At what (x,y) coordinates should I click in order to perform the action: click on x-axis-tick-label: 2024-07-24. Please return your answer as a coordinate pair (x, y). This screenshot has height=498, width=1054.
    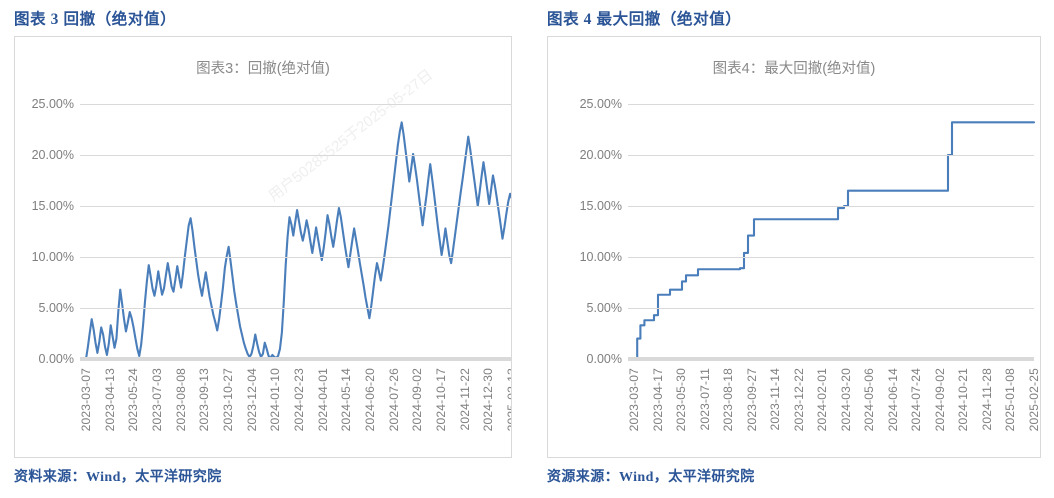
    Looking at the image, I should click on (916, 400).